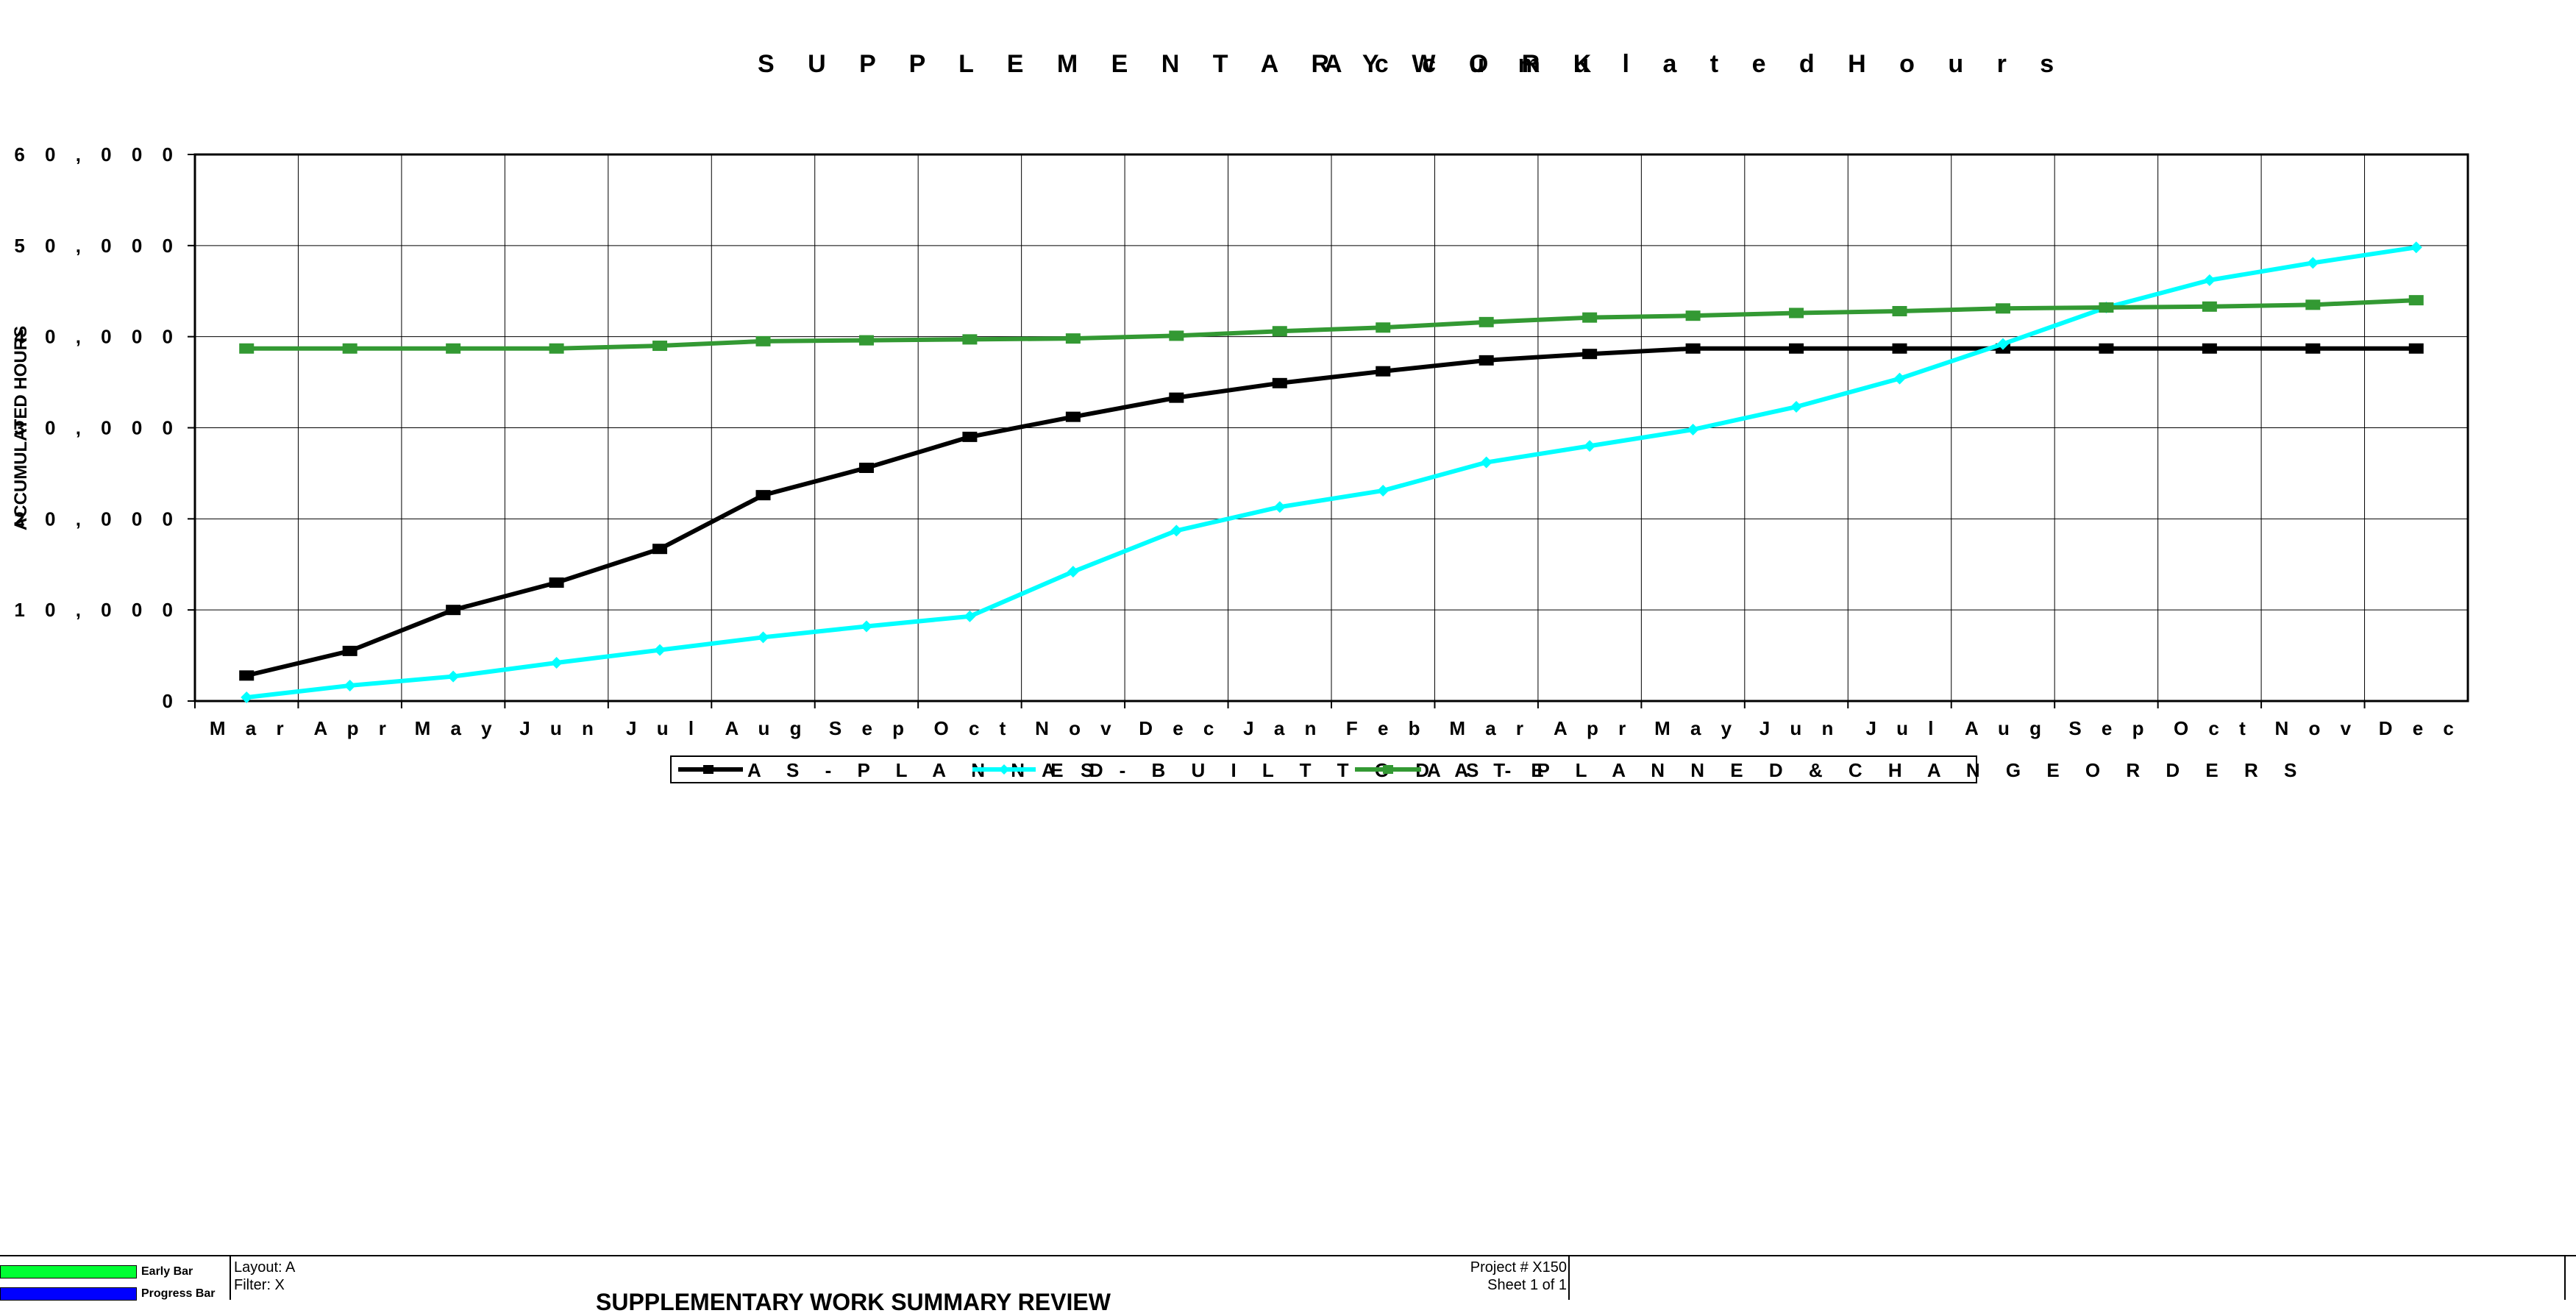 This screenshot has width=2576, height=1316. What do you see at coordinates (1518, 1267) in the screenshot?
I see `project-number: Project # X150` at bounding box center [1518, 1267].